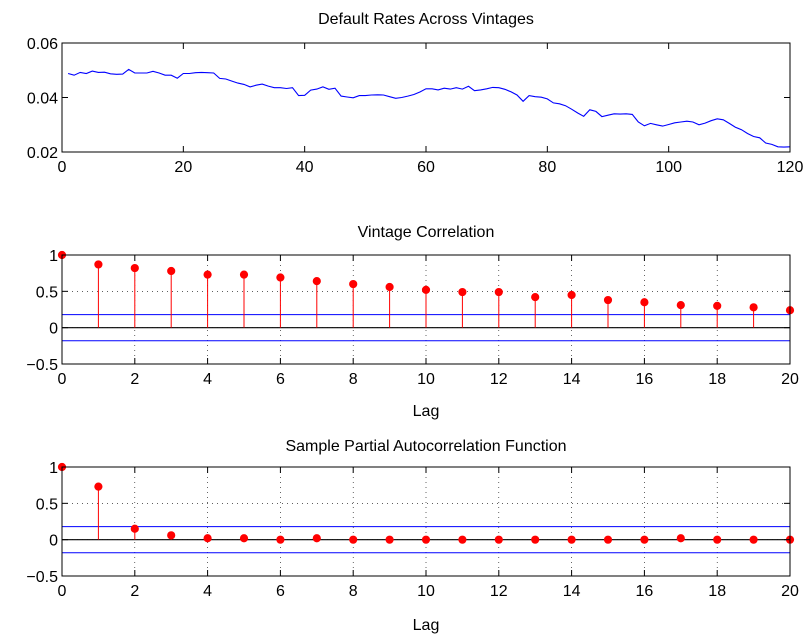 The image size is (812, 638). I want to click on series-line, so click(429, 108).